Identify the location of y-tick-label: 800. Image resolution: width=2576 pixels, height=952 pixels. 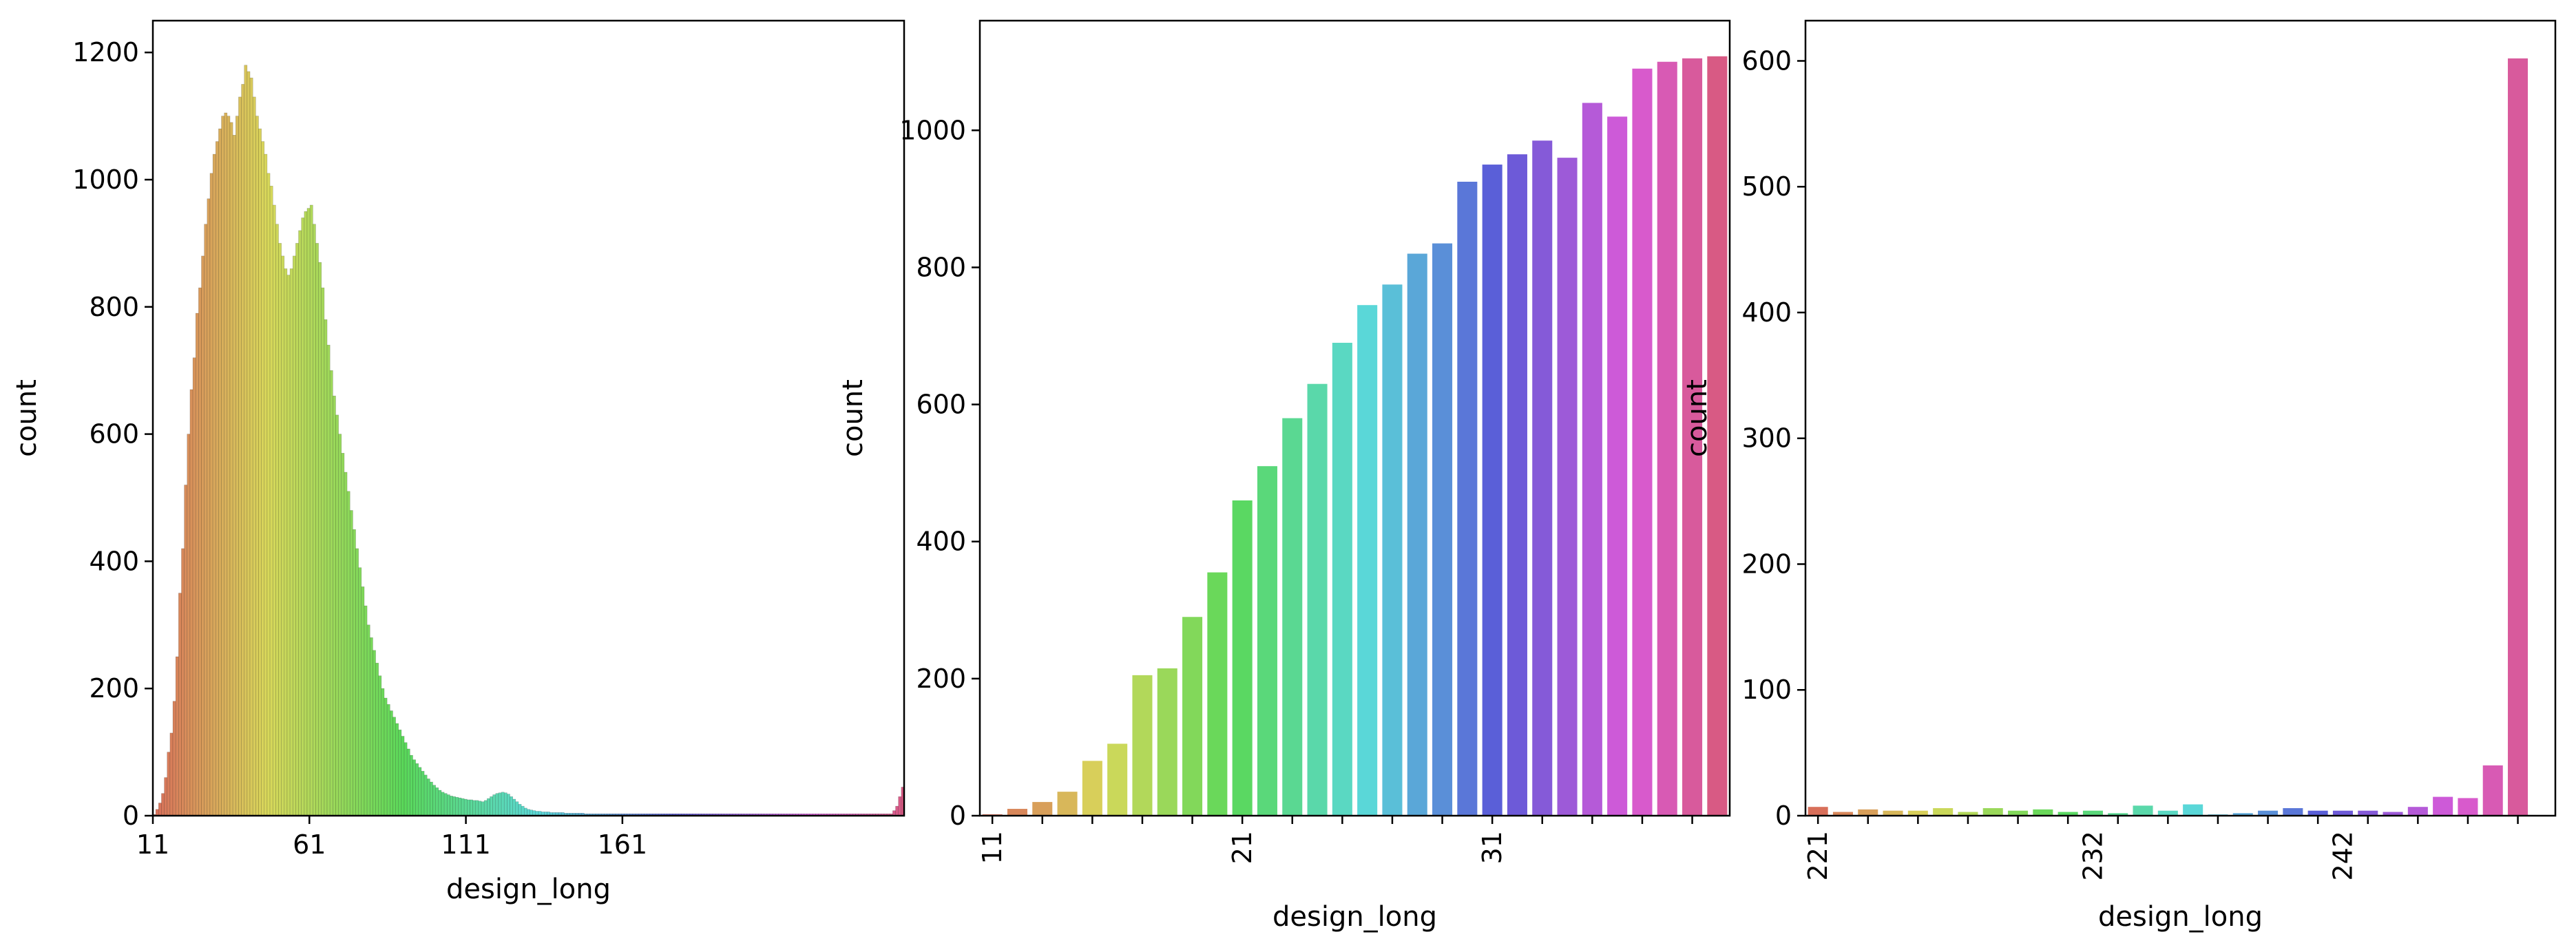
(941, 267).